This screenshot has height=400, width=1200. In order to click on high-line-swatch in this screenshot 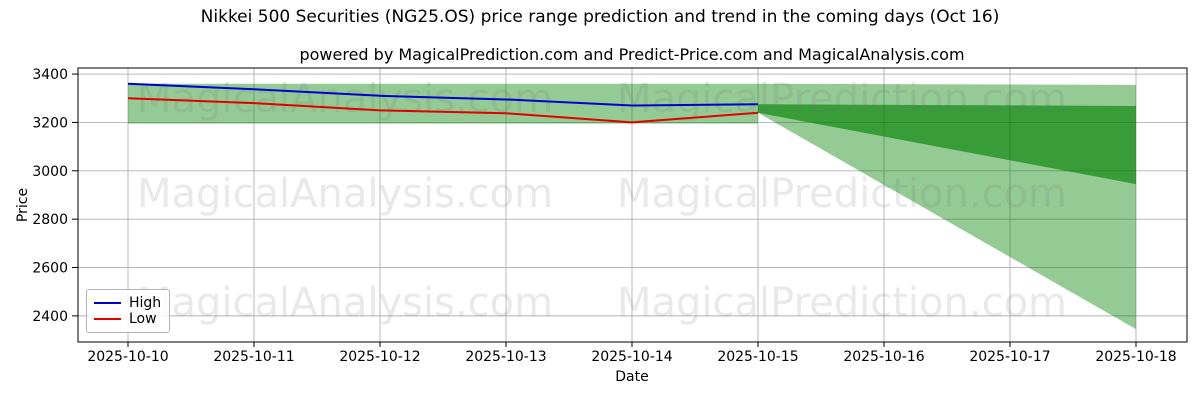, I will do `click(107, 303)`.